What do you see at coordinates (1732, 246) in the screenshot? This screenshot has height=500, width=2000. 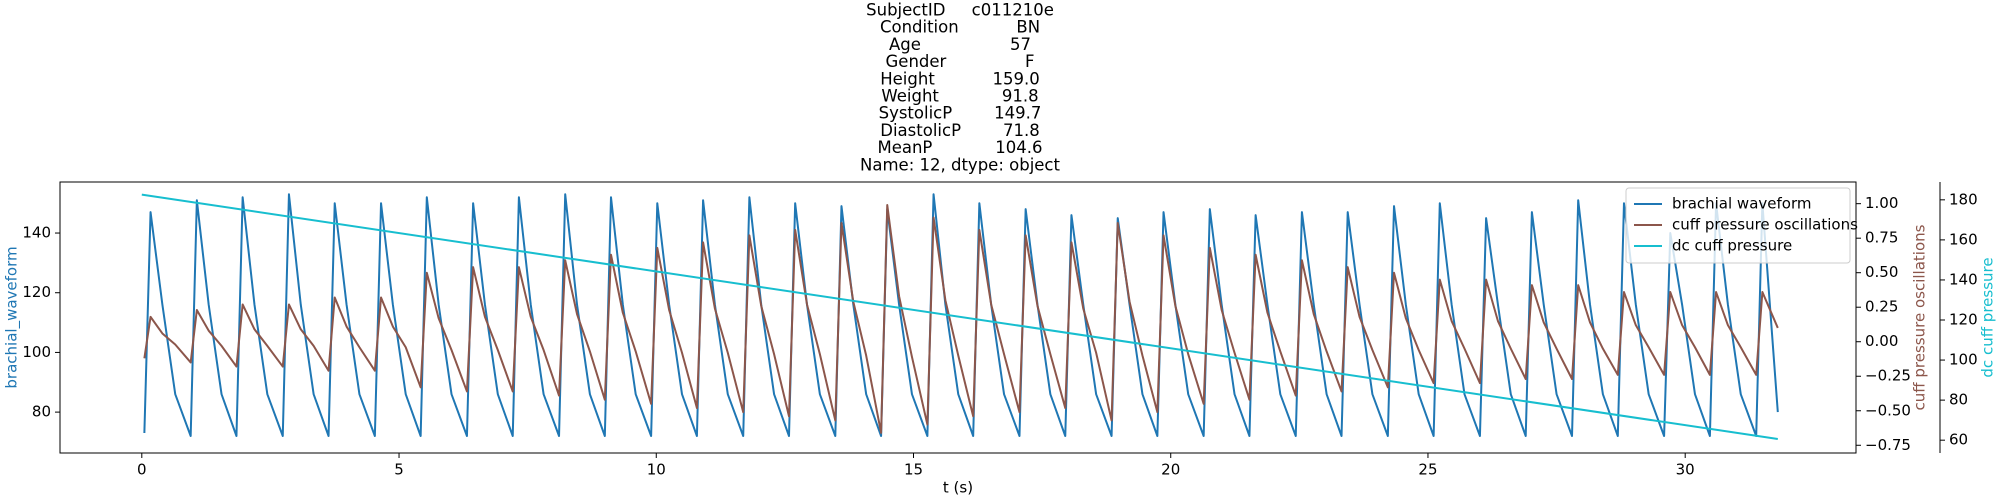 I see `legend-label: dc cuff pressure` at bounding box center [1732, 246].